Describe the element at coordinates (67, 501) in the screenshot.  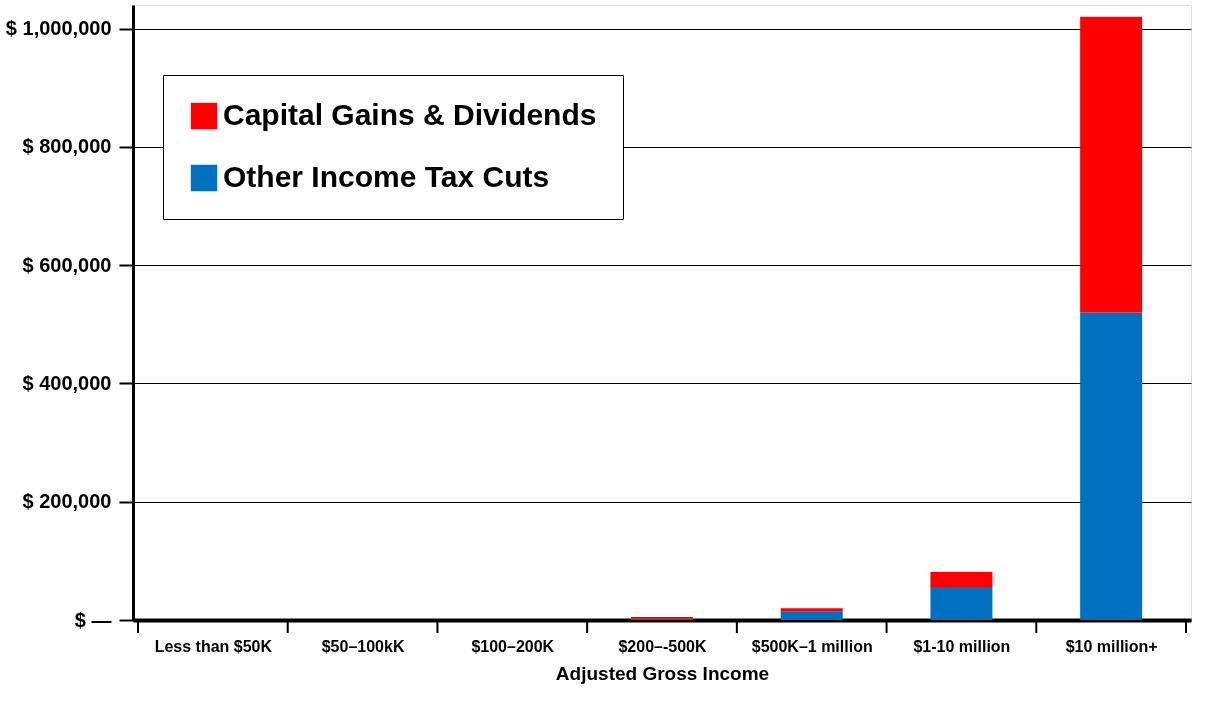
I see `y-tick-label: $ 200,000` at that location.